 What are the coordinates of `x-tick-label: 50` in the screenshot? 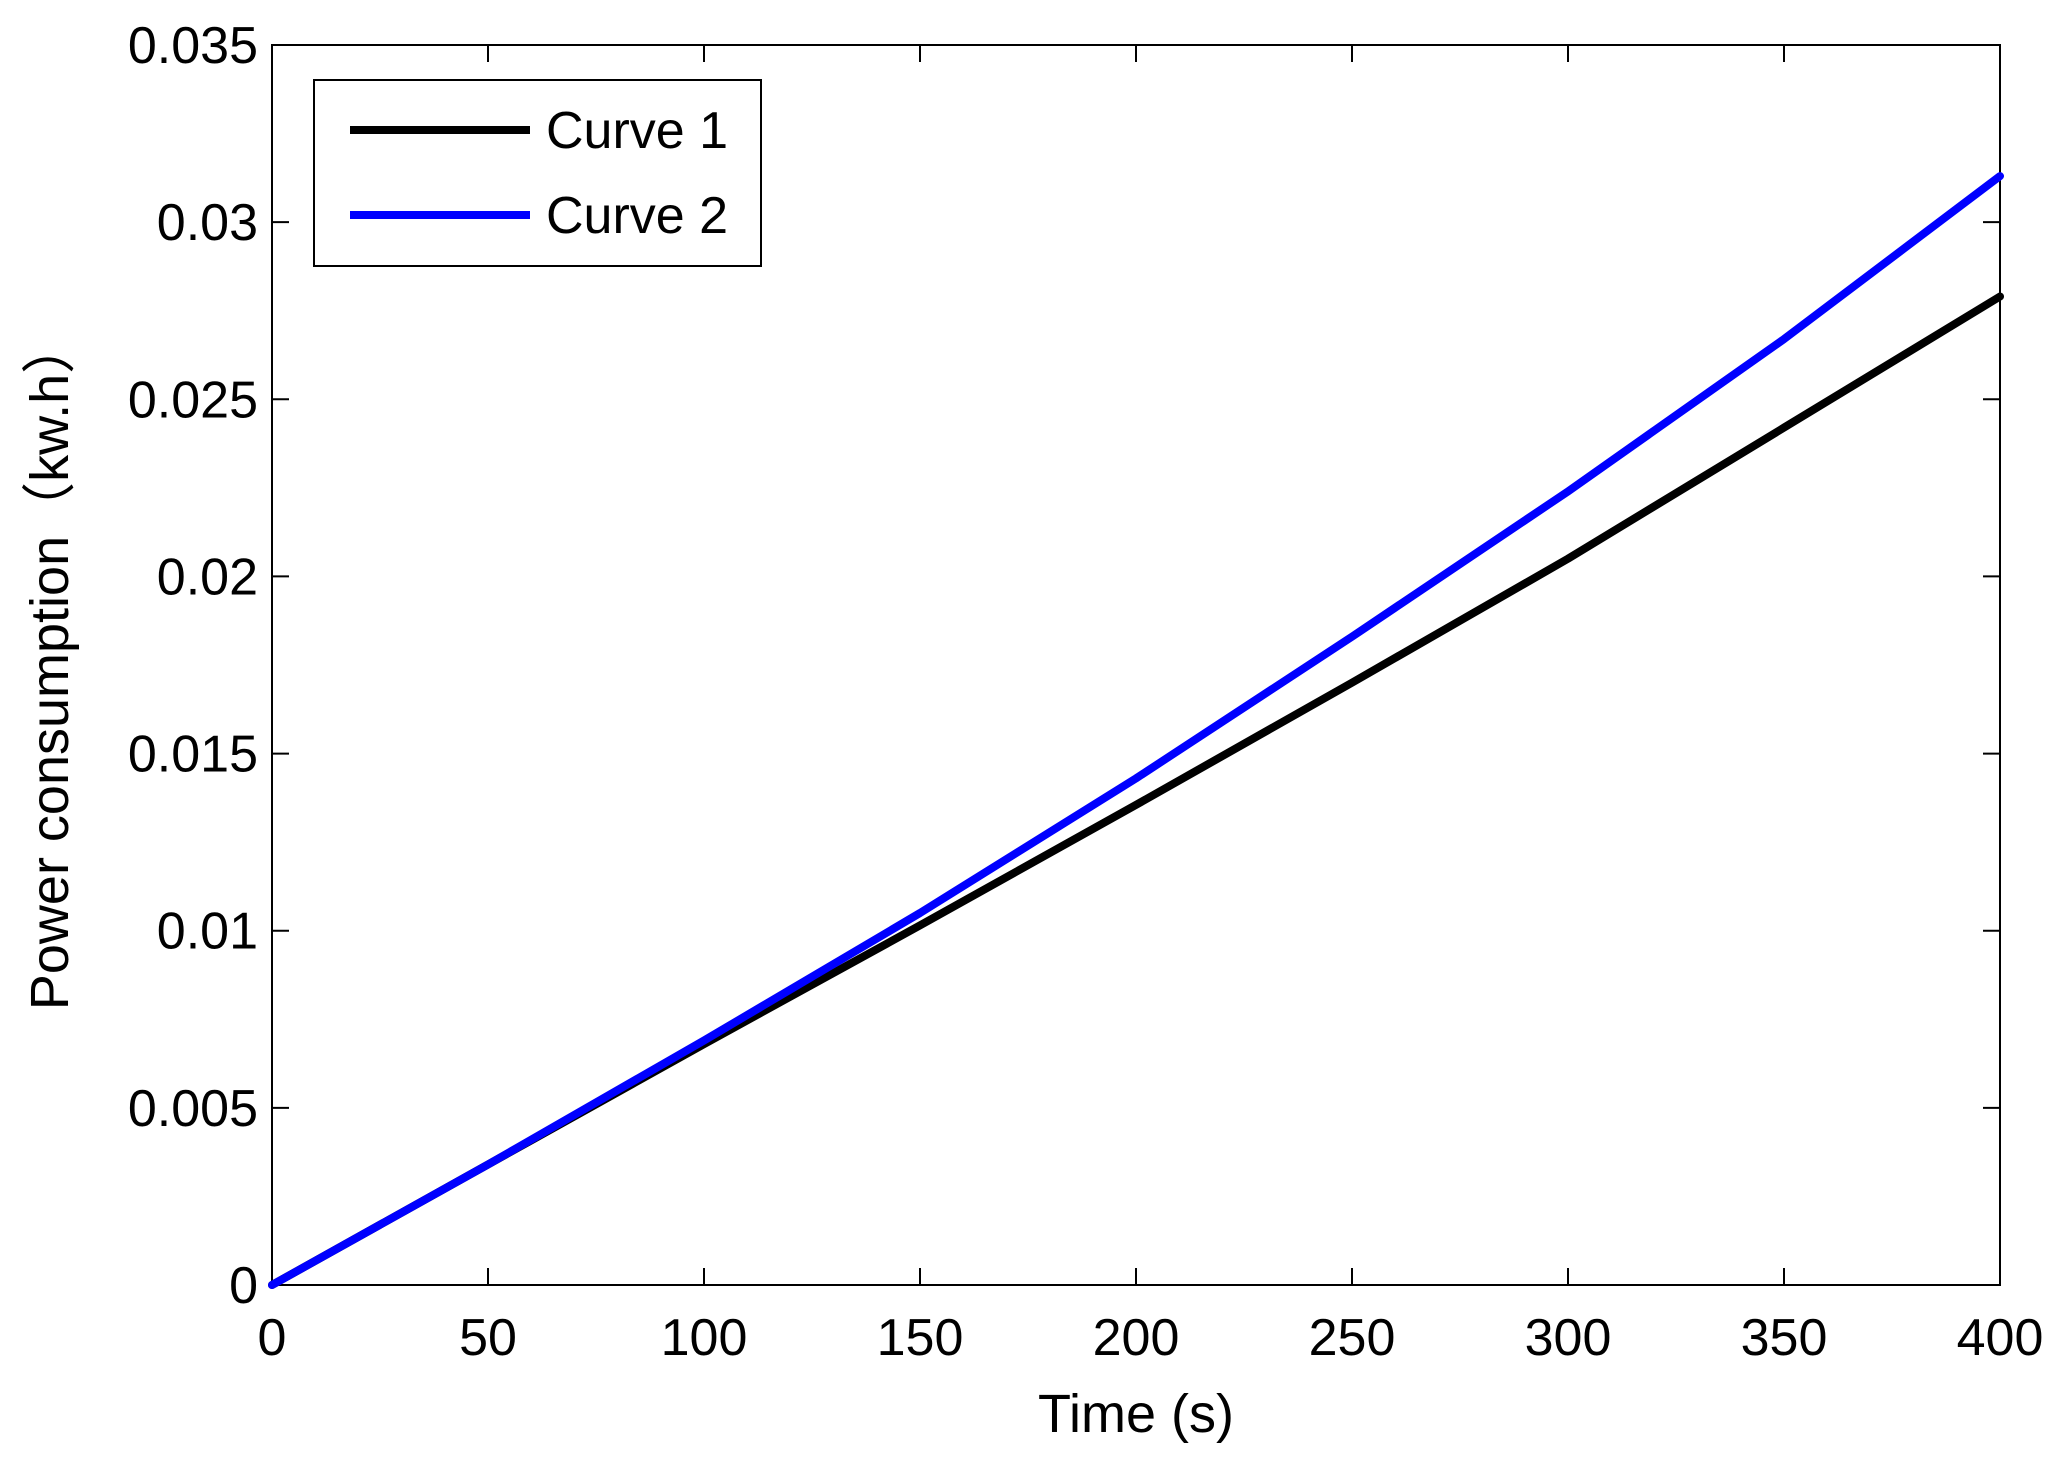 It's located at (488, 1338).